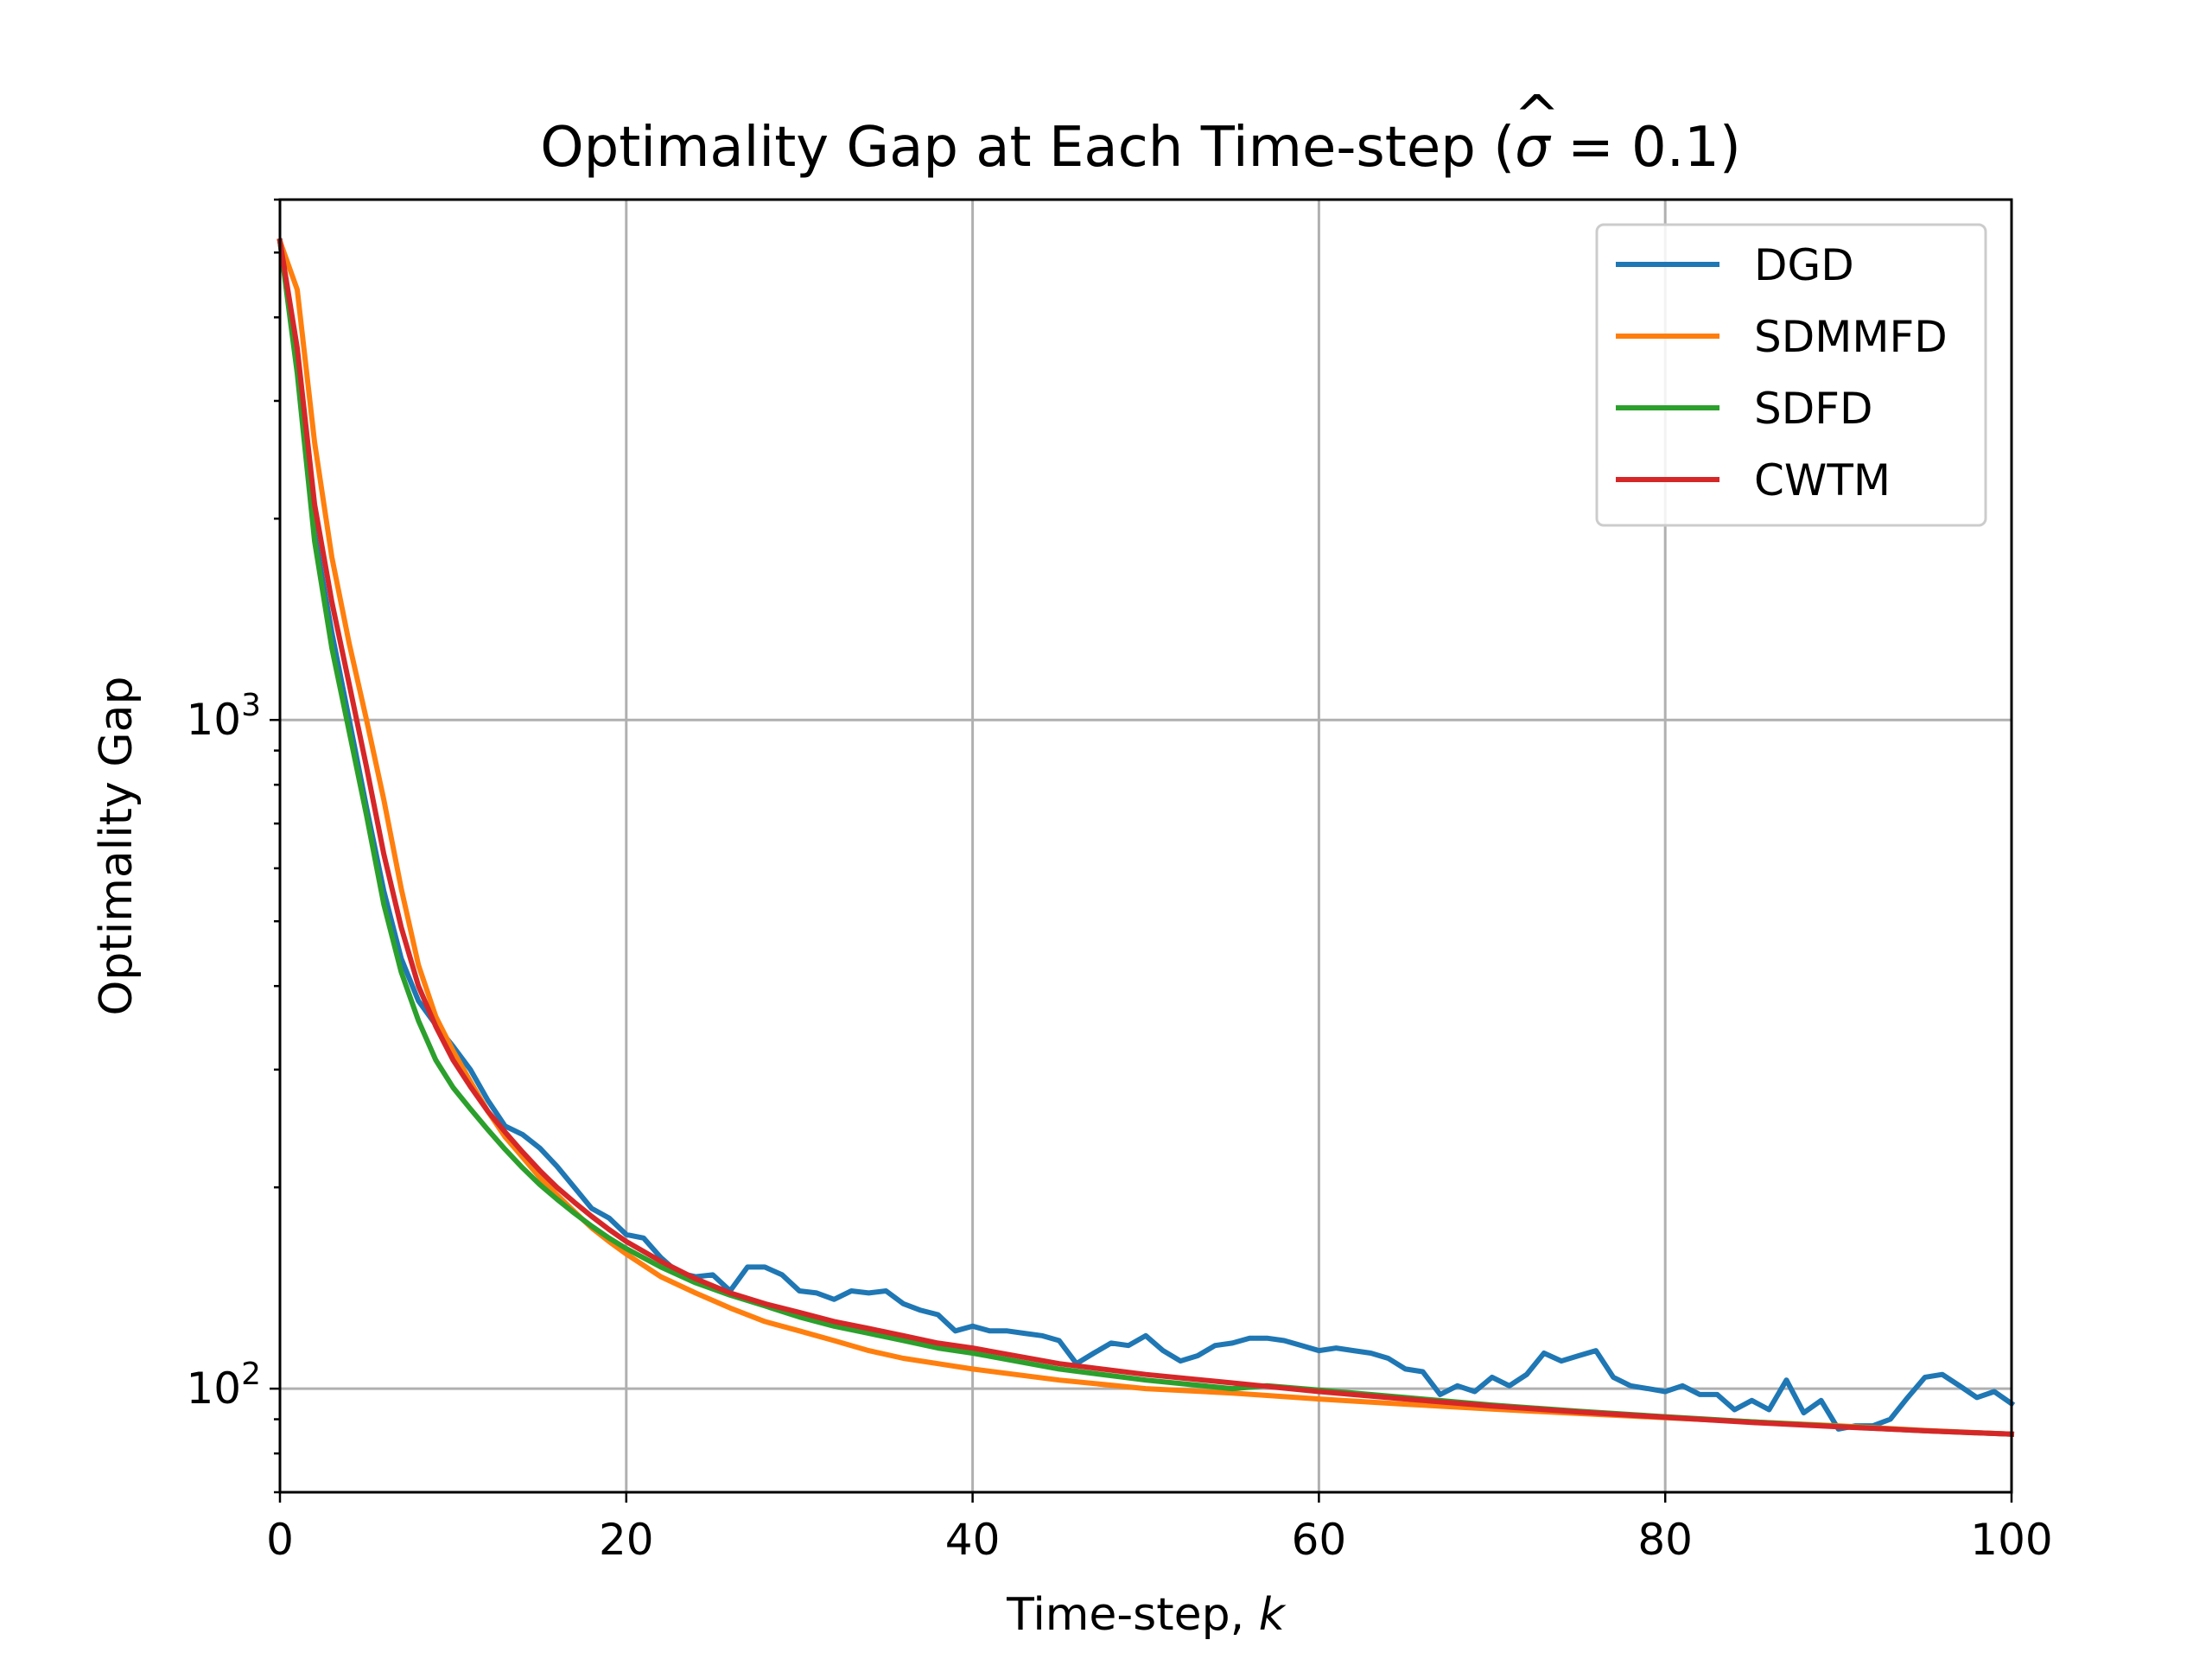  What do you see at coordinates (626, 1540) in the screenshot?
I see `x-tick-label: 20` at bounding box center [626, 1540].